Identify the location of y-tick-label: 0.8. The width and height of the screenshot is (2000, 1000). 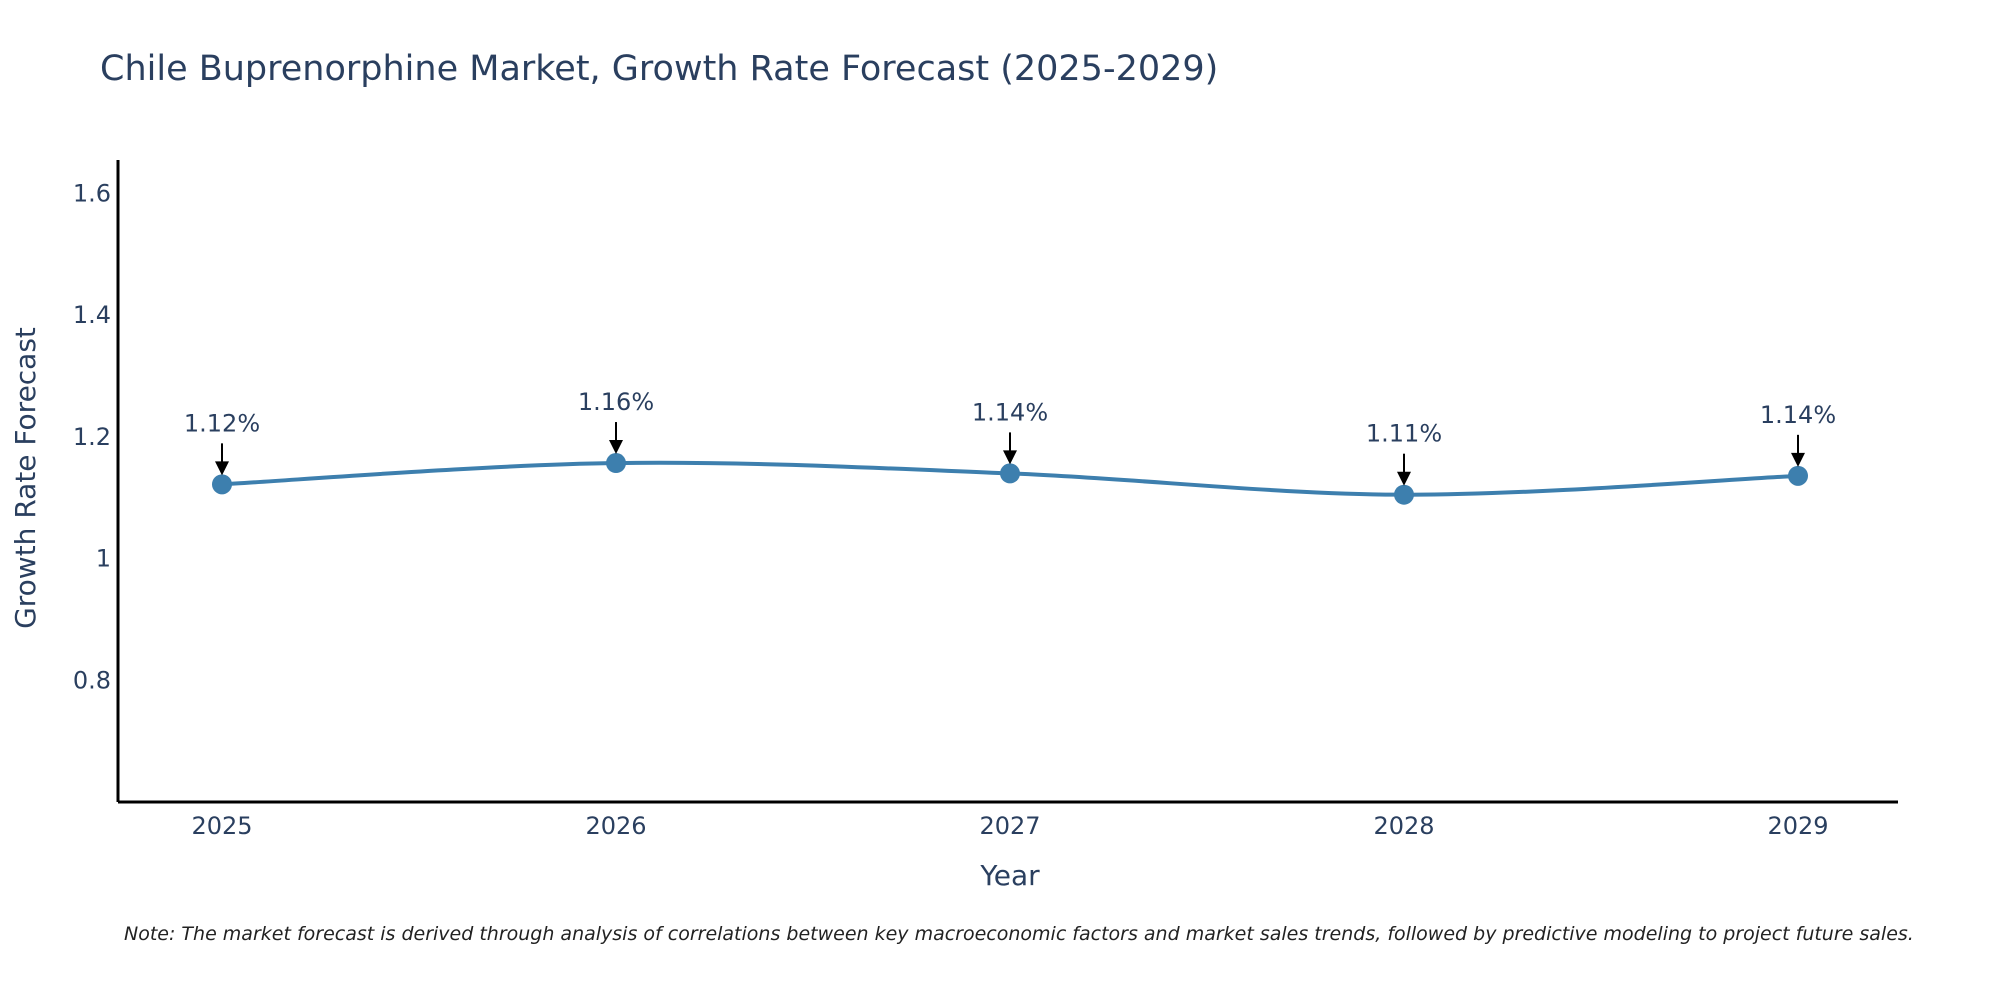
(92, 680).